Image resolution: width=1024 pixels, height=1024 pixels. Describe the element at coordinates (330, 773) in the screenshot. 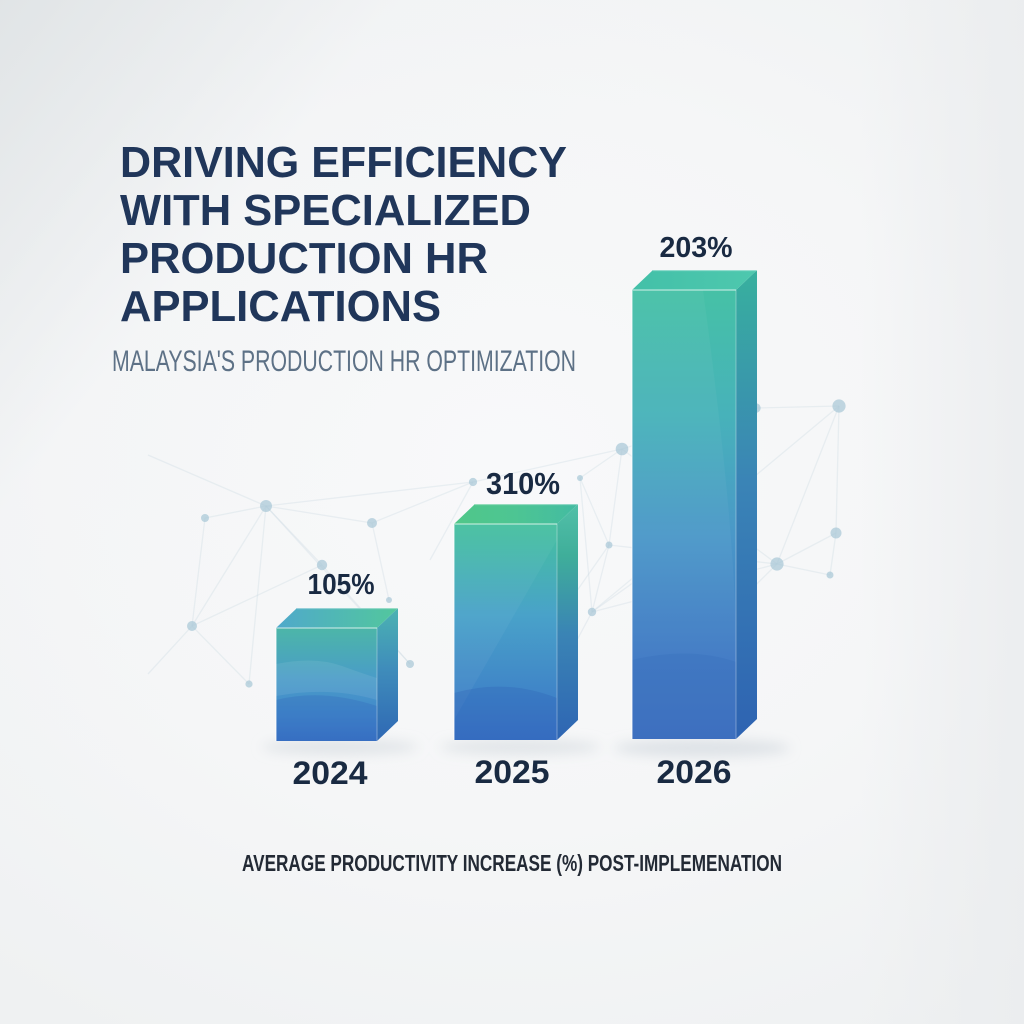

I see `svg-text: 2024` at that location.